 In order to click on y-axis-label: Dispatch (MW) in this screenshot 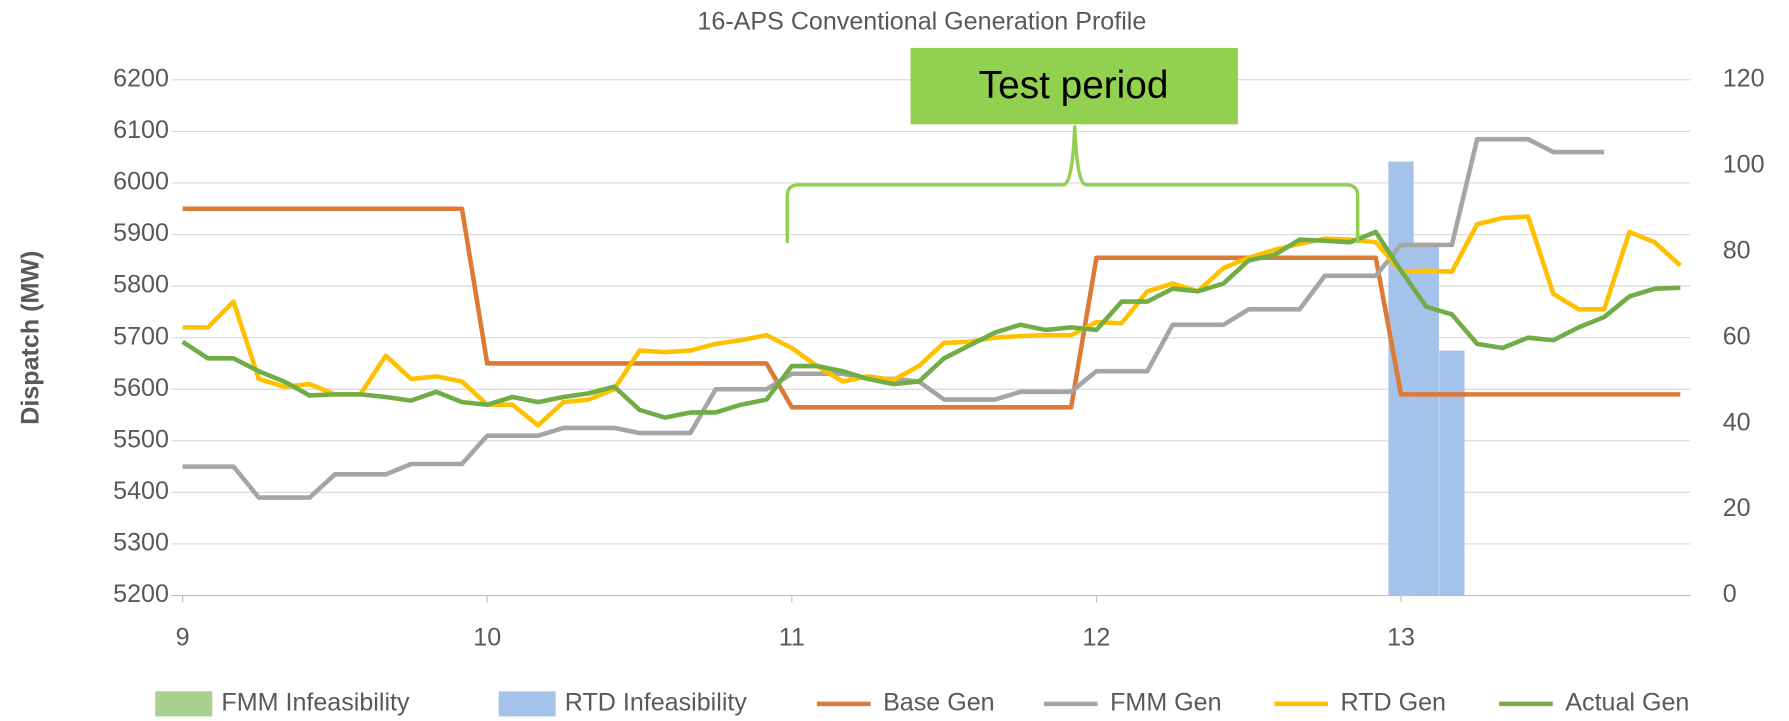, I will do `click(31, 338)`.